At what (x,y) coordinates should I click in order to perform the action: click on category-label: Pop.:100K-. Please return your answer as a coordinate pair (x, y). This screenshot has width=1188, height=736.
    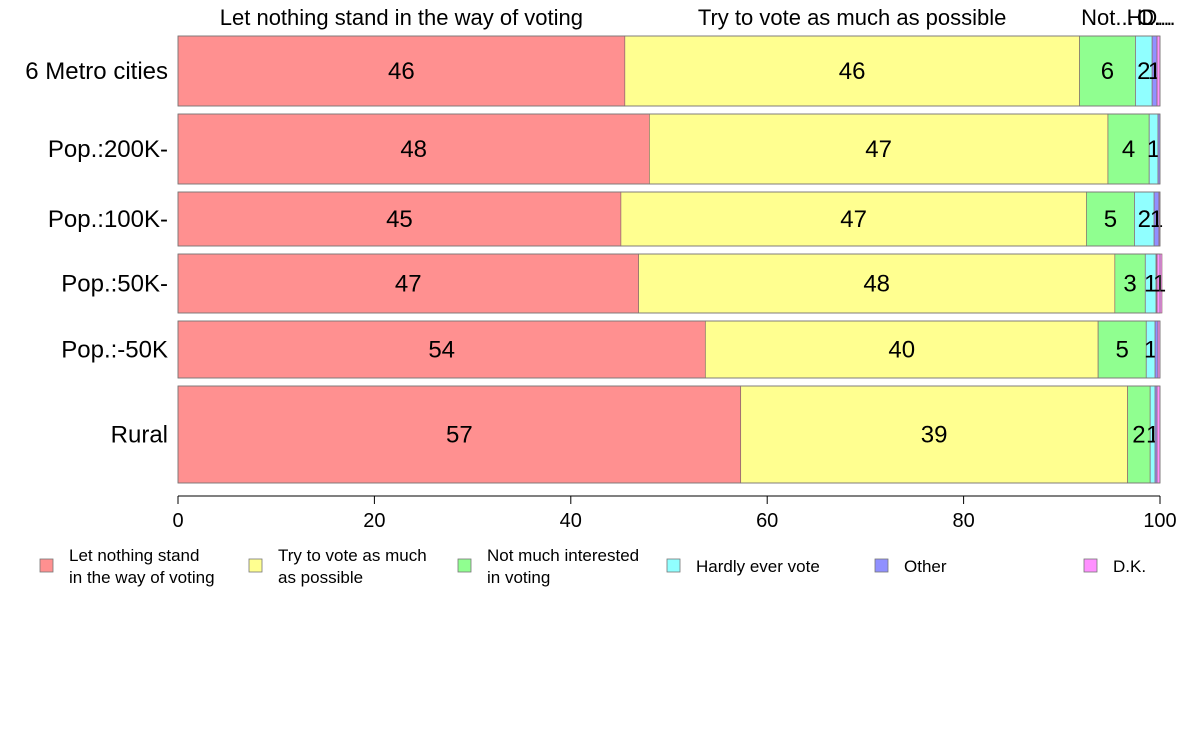
    Looking at the image, I should click on (108, 219).